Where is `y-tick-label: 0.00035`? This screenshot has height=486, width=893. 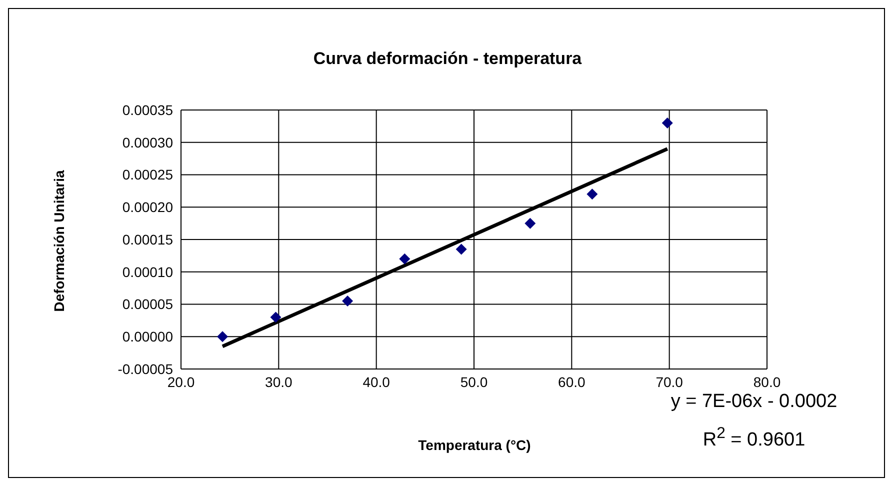 y-tick-label: 0.00035 is located at coordinates (148, 110).